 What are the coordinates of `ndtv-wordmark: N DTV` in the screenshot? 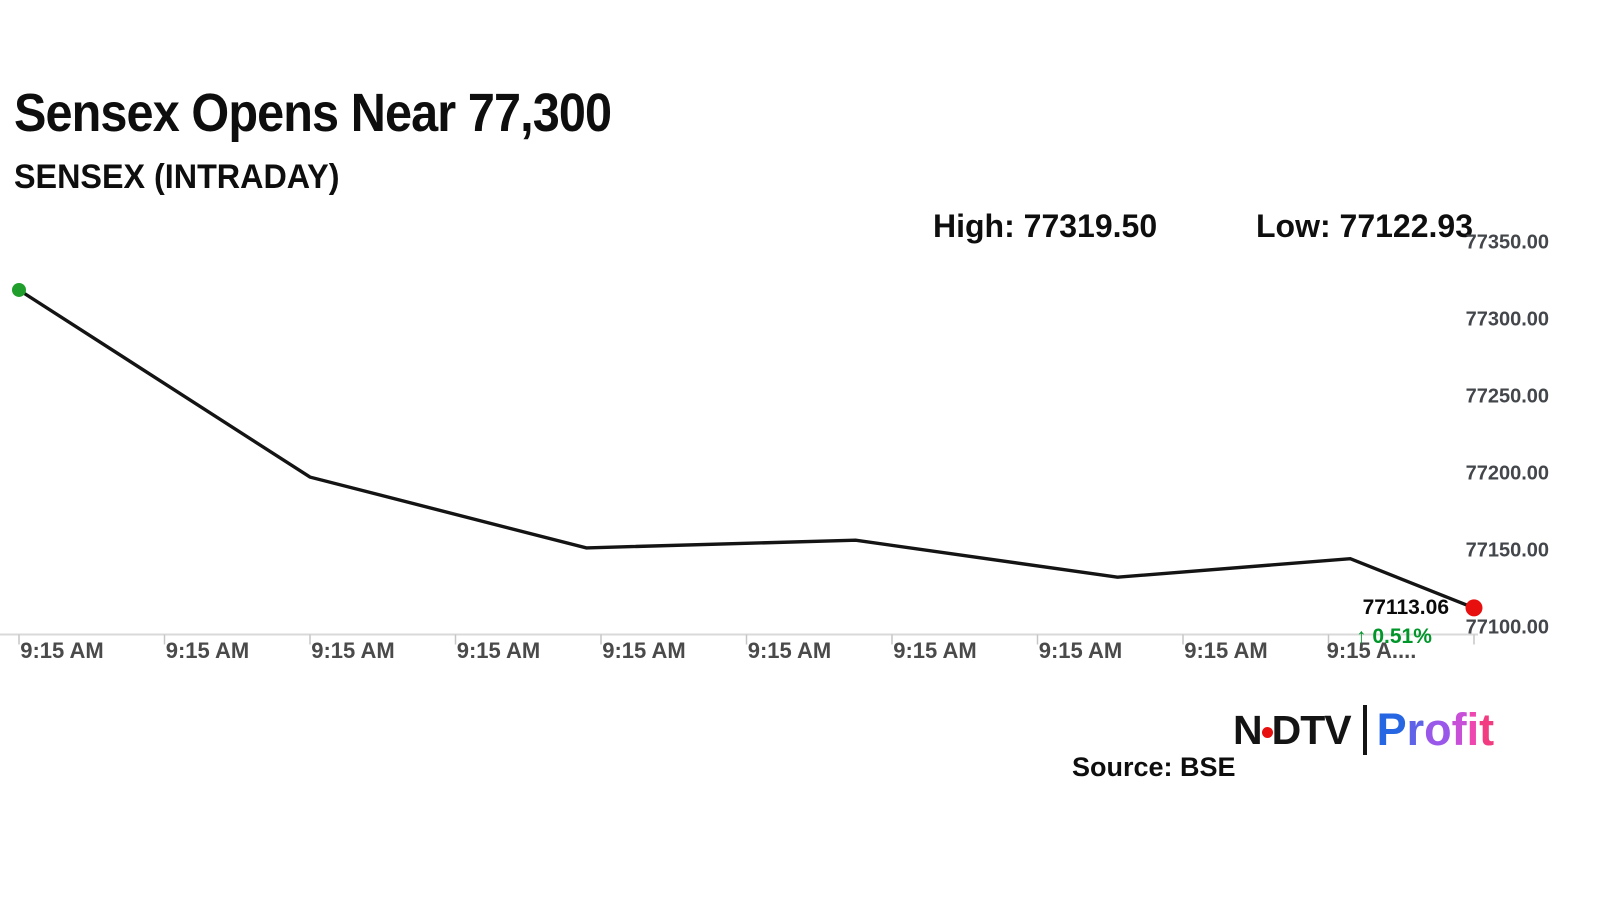 It's located at (1292, 730).